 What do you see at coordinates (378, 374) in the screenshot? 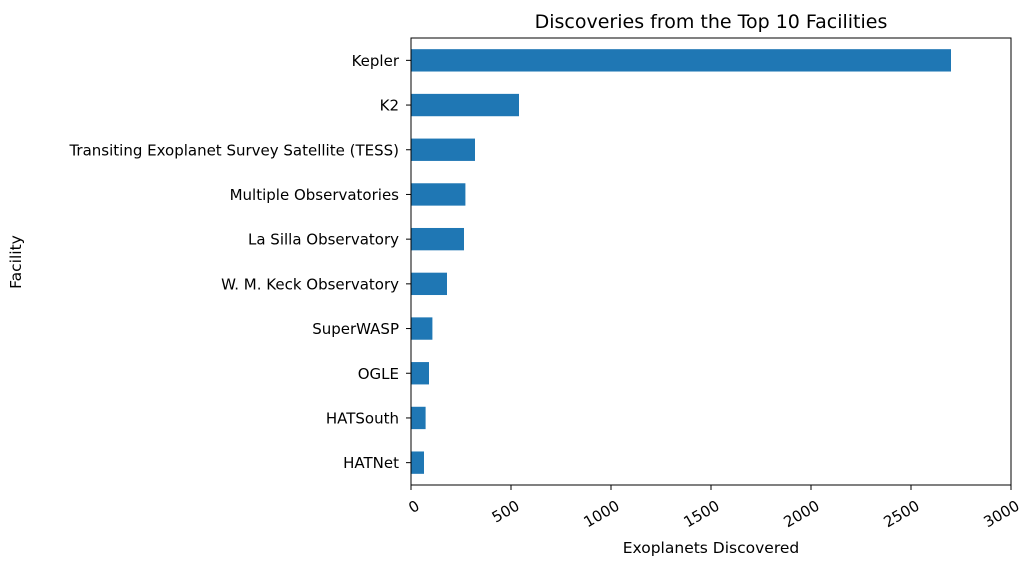
I see `y-tick-label: OGLE` at bounding box center [378, 374].